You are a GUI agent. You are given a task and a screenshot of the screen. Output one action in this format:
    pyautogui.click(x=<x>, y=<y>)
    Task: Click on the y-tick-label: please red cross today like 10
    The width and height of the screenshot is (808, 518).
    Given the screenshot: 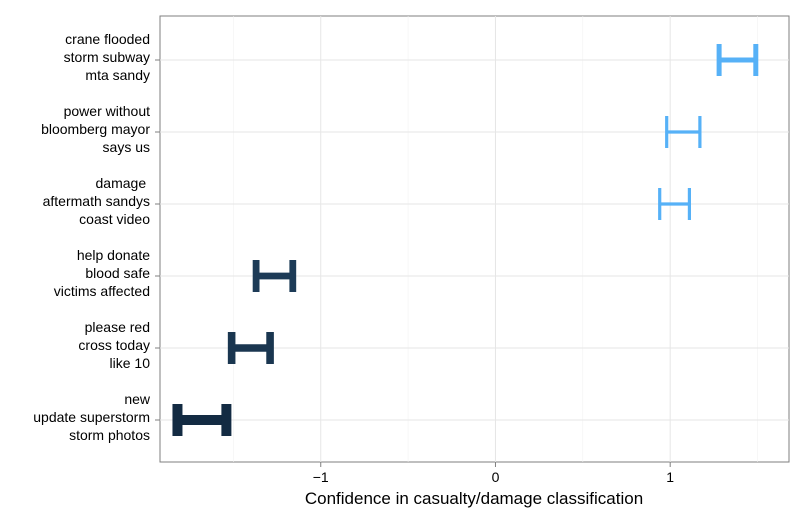 What is the action you would take?
    pyautogui.click(x=114, y=345)
    